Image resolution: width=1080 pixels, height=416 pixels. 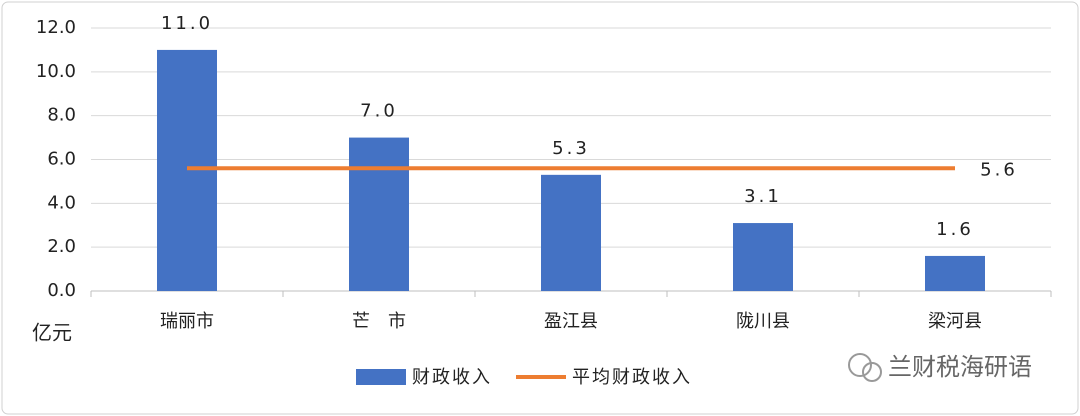 I want to click on watermark-icon, so click(x=865, y=367).